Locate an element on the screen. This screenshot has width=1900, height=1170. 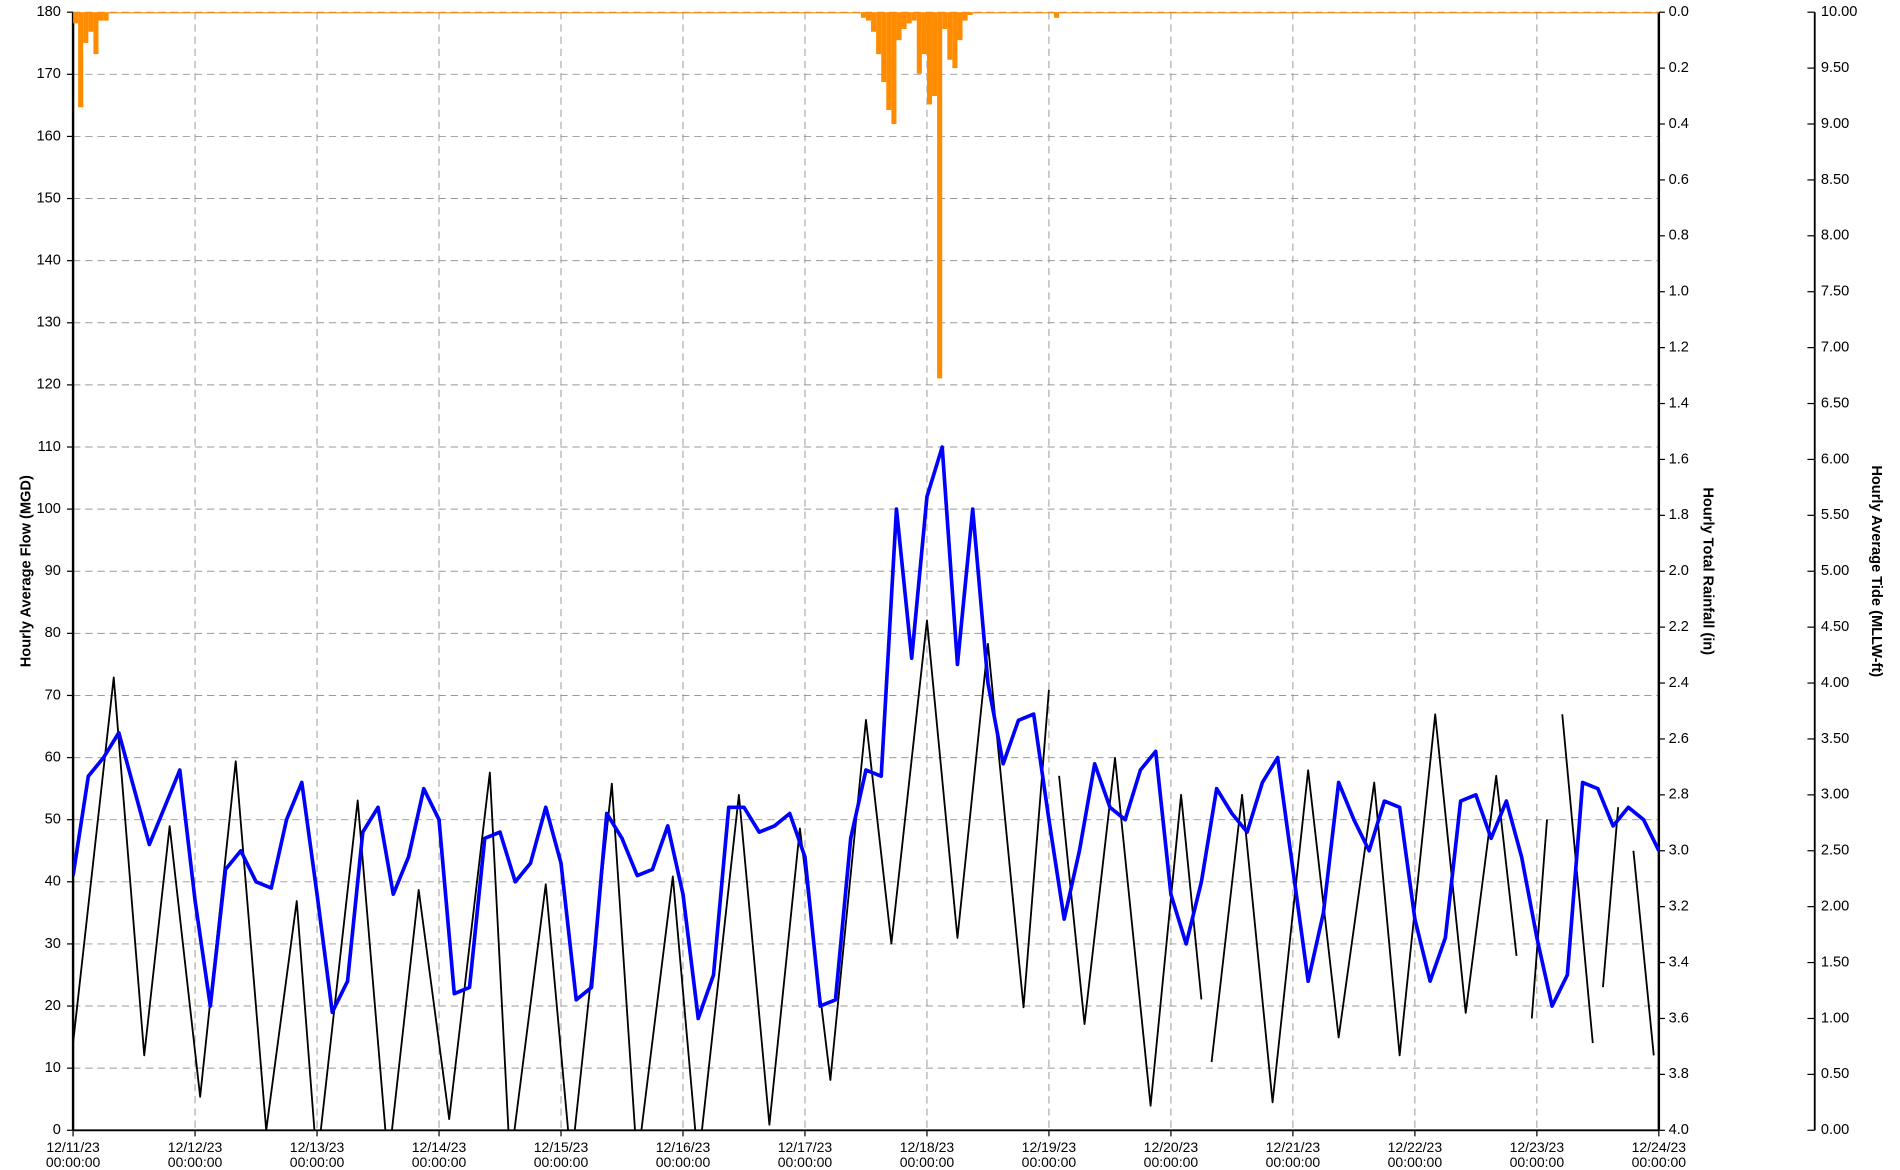
y3-tick-label: 5.00 is located at coordinates (1835, 571).